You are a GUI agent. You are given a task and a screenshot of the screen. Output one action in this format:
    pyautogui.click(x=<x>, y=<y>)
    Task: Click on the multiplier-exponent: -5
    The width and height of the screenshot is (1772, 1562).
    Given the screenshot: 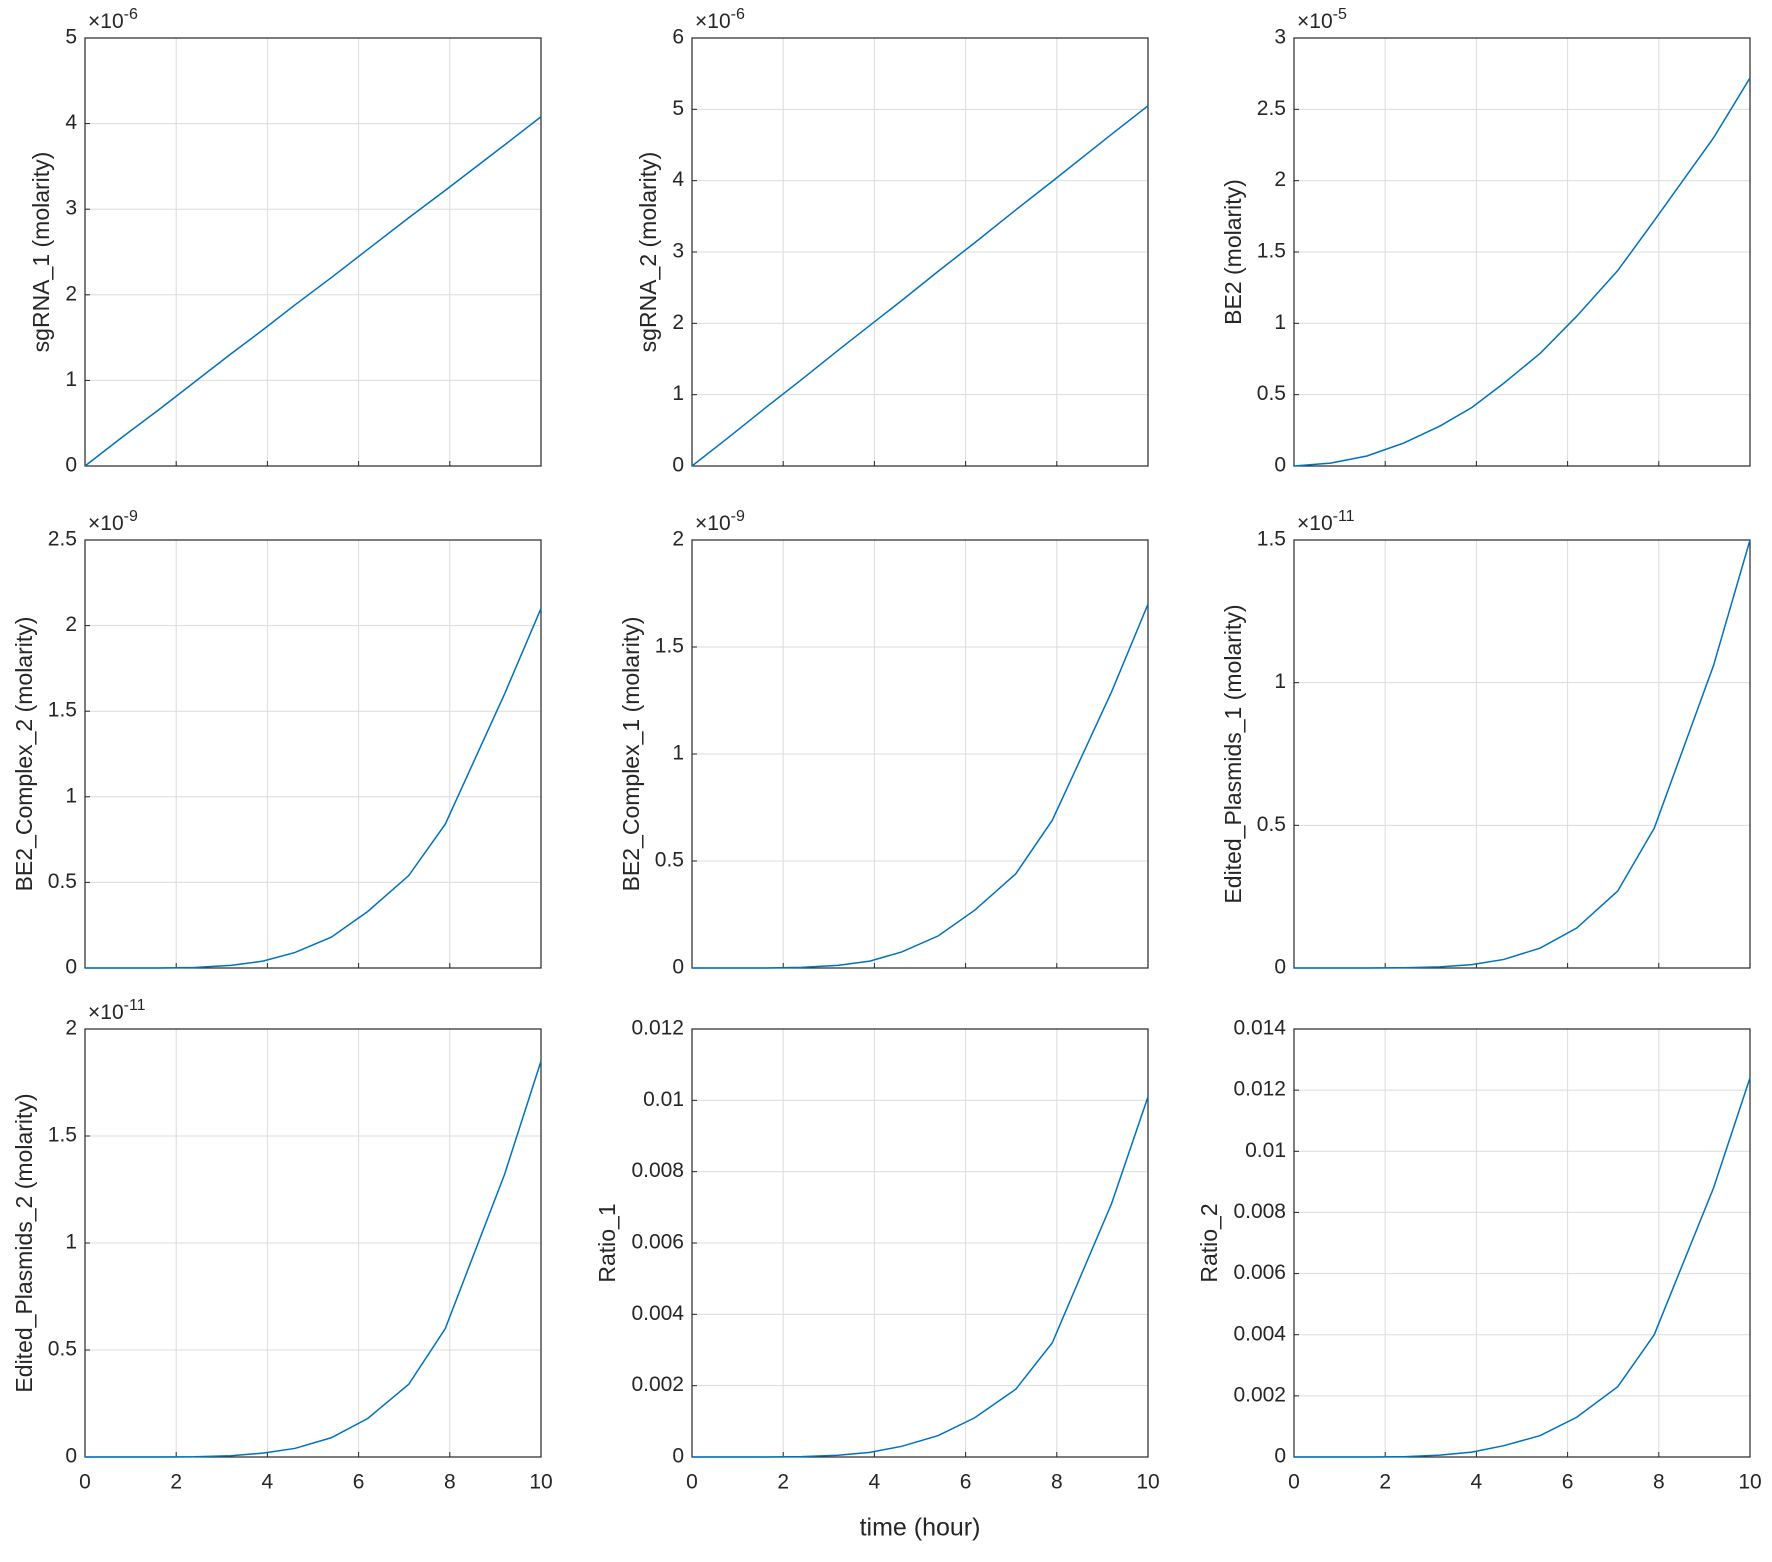 What is the action you would take?
    pyautogui.click(x=1340, y=14)
    